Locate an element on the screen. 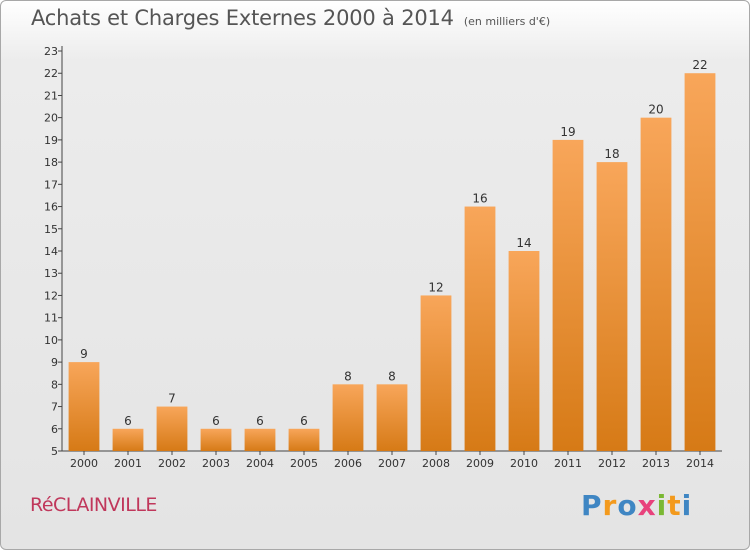 This screenshot has width=750, height=550. proxiti-logo: Proxiti is located at coordinates (636, 505).